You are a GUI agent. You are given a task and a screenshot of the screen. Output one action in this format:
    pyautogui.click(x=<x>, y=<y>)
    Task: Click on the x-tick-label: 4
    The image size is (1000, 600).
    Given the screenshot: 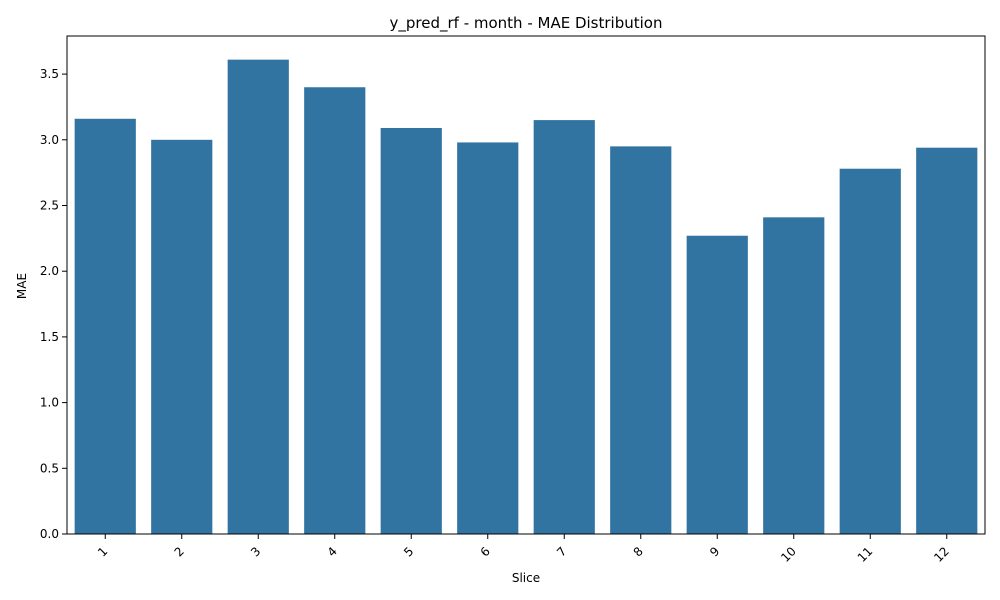 What is the action you would take?
    pyautogui.click(x=332, y=551)
    